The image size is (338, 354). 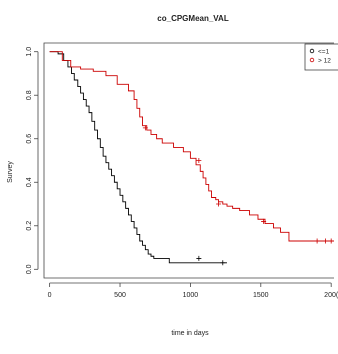 What do you see at coordinates (29, 95) in the screenshot?
I see `y-tick-label: 0.8` at bounding box center [29, 95].